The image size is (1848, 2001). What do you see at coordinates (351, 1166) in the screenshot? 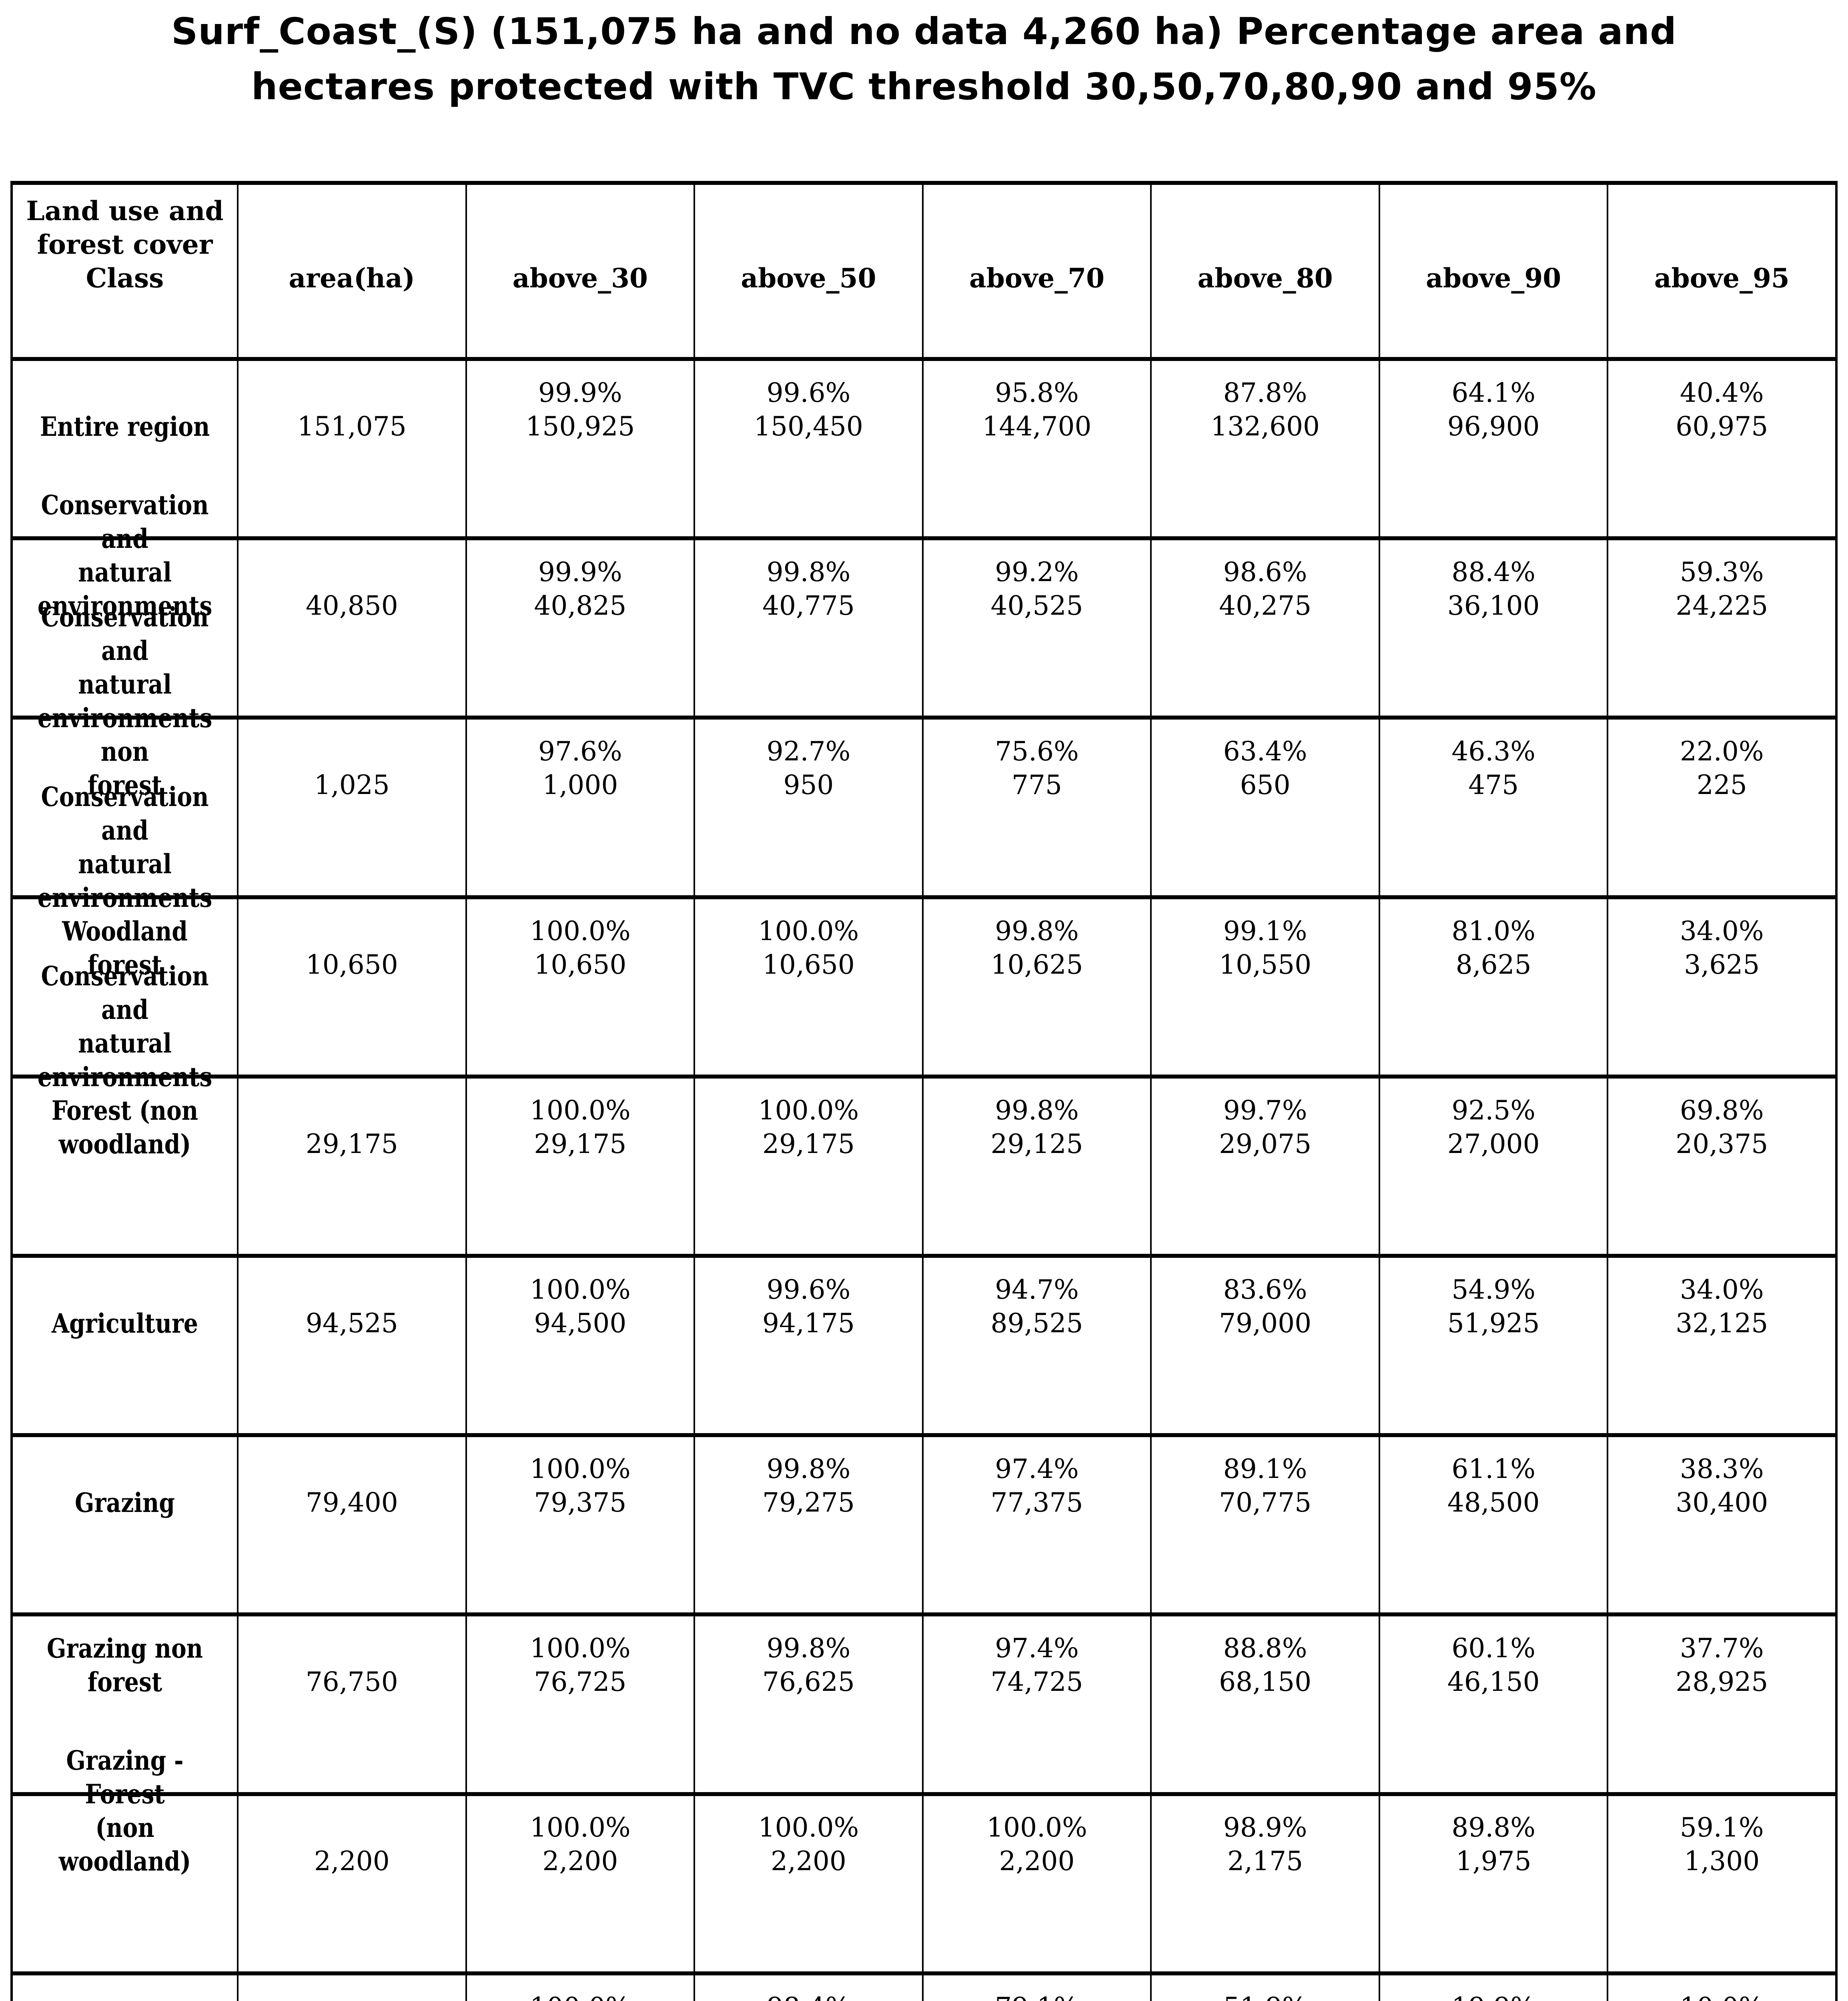
I see `area-cell: 29,175` at bounding box center [351, 1166].